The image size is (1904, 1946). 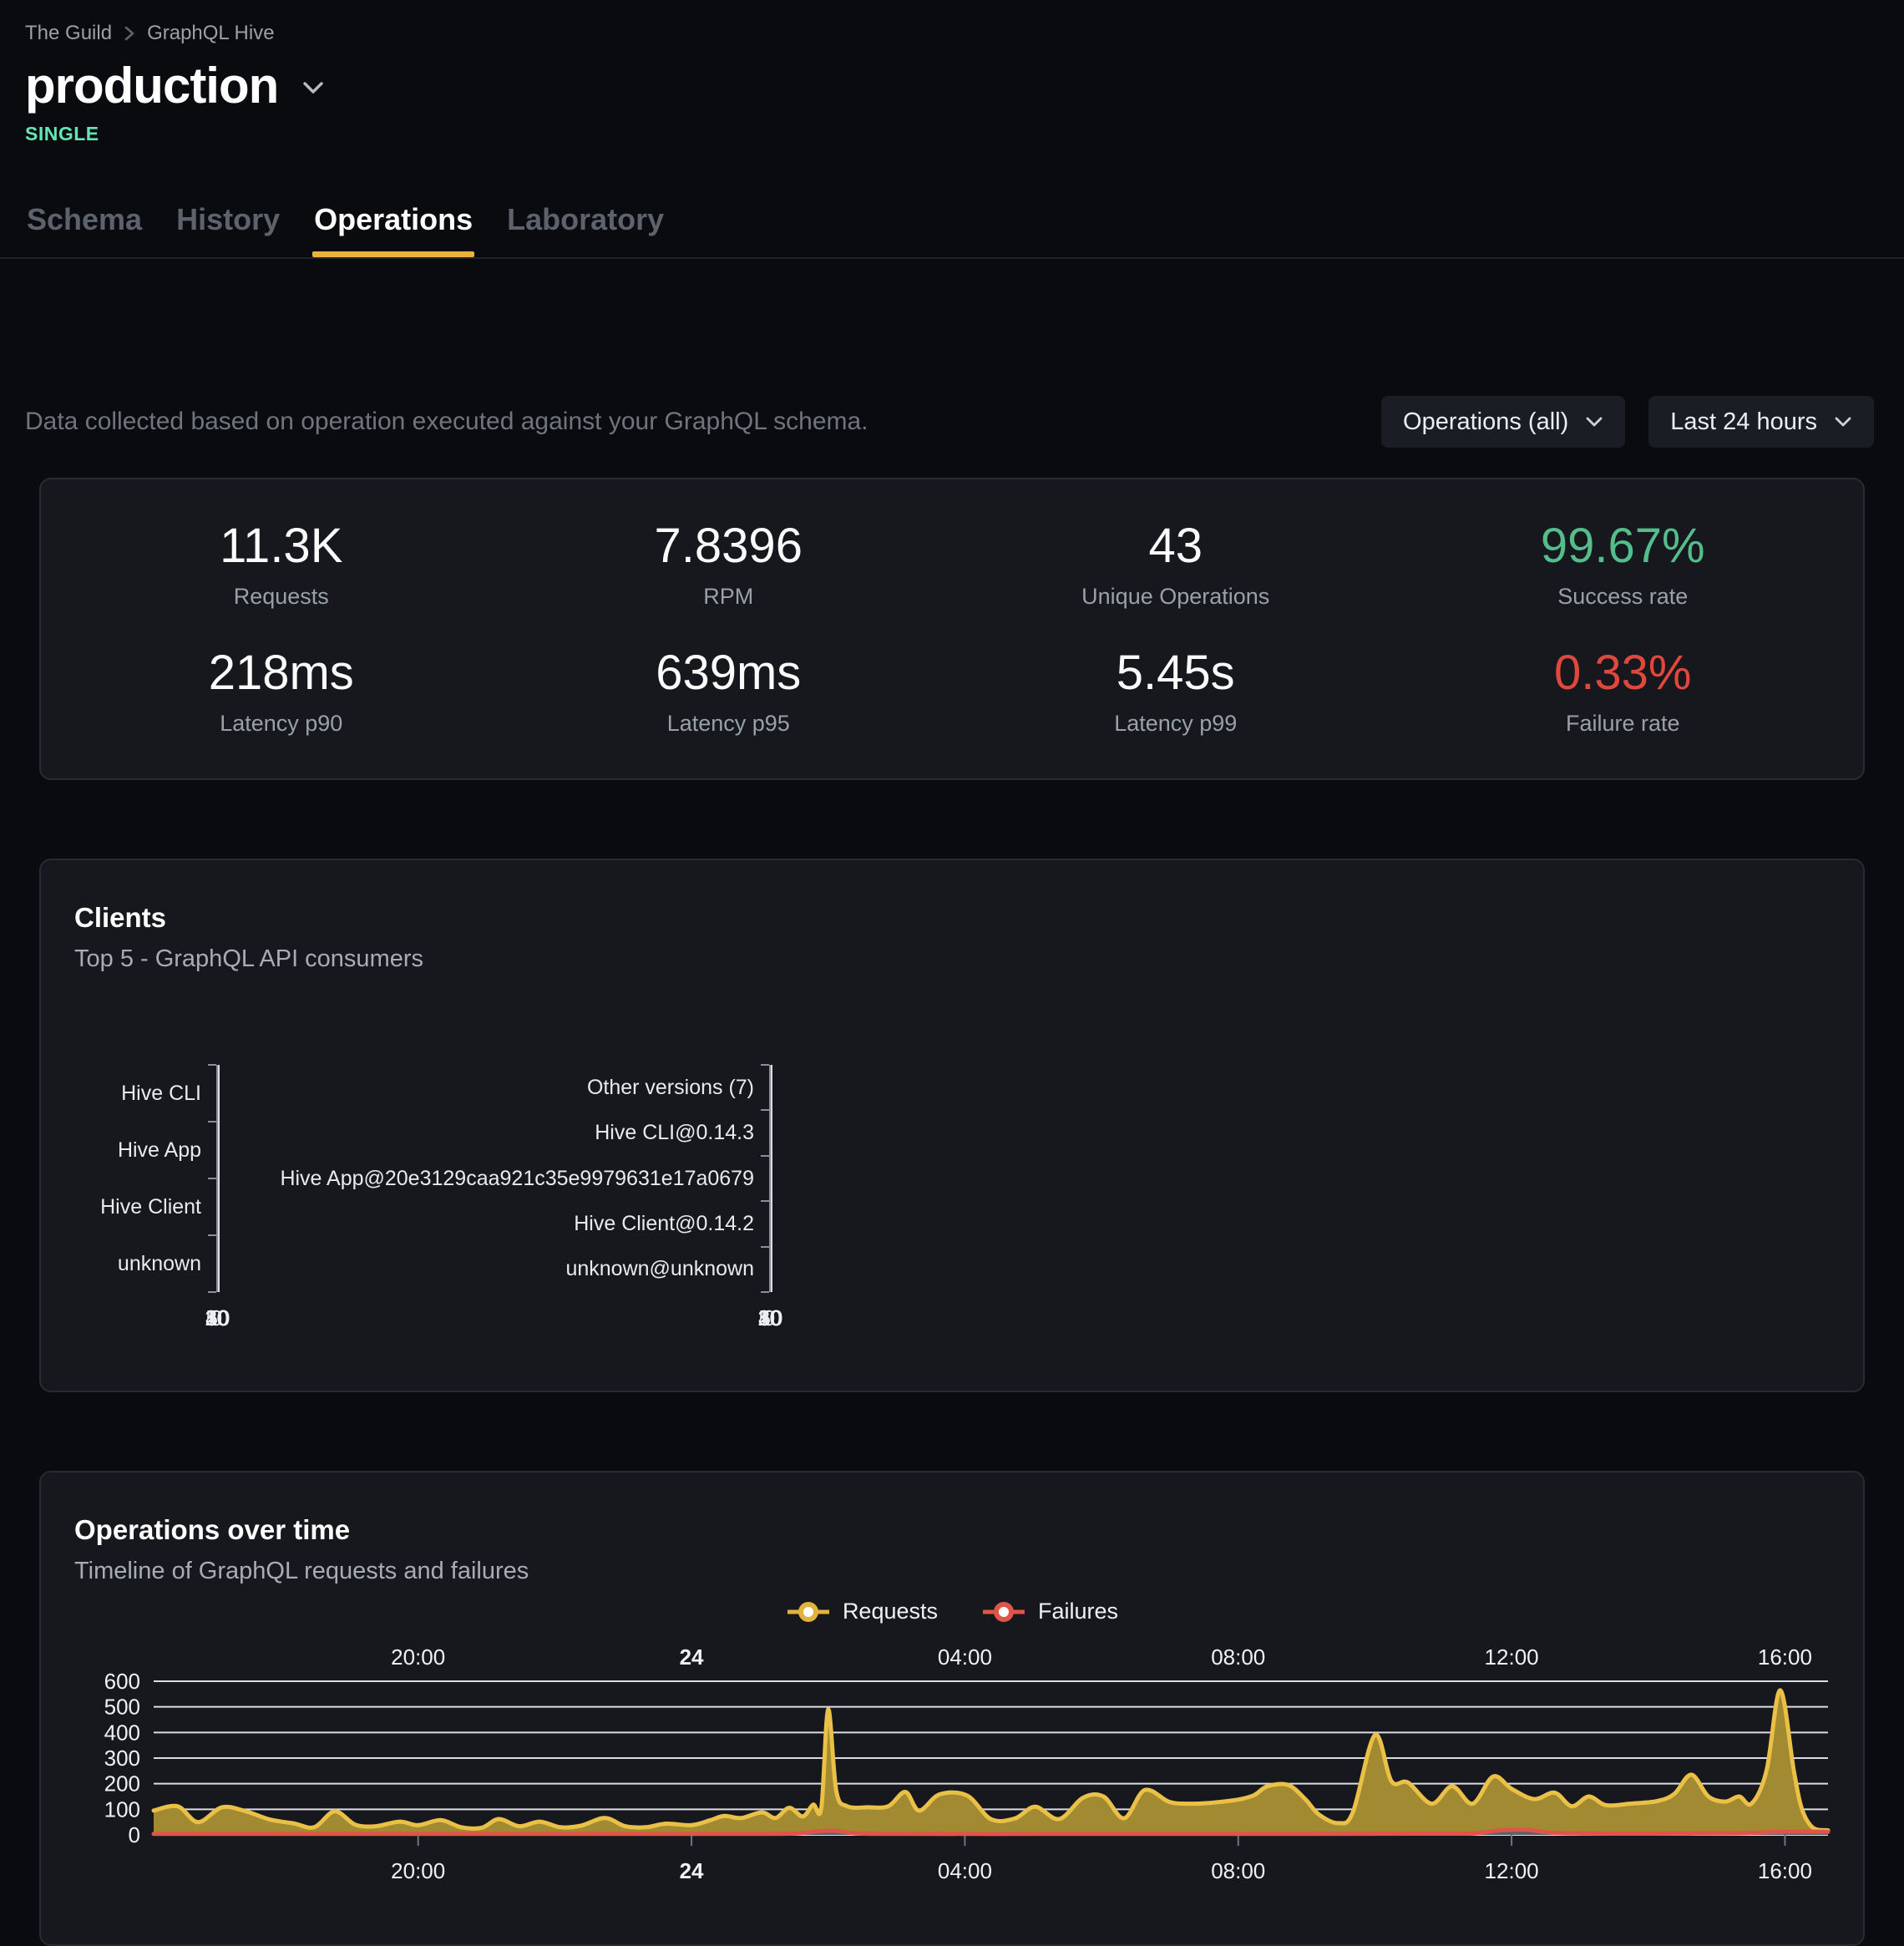 What do you see at coordinates (1486, 422) in the screenshot?
I see `operations-filter-value: Operations (all)` at bounding box center [1486, 422].